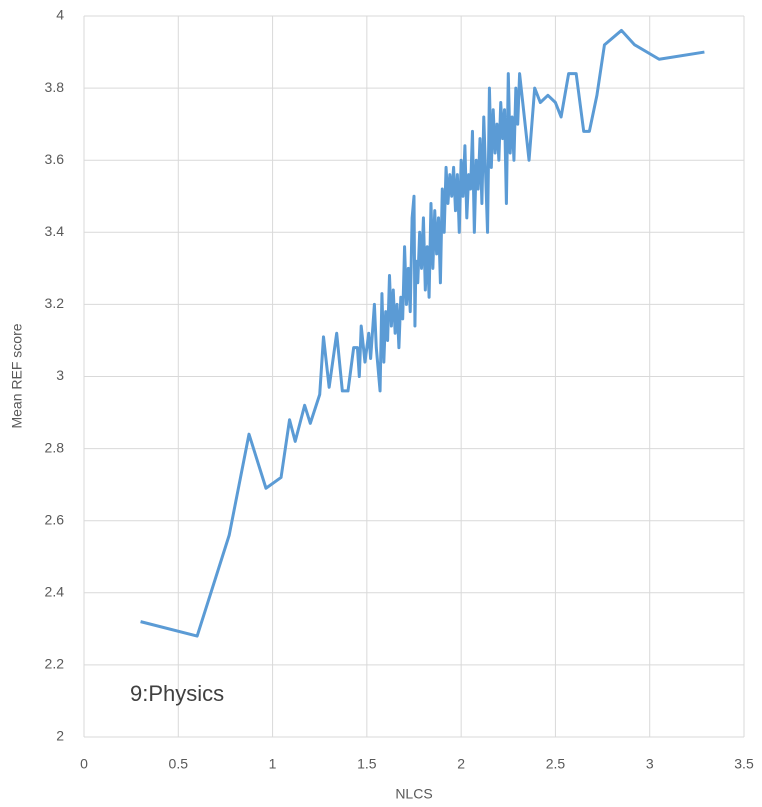  What do you see at coordinates (177, 693) in the screenshot?
I see `annotation: 9:Physics` at bounding box center [177, 693].